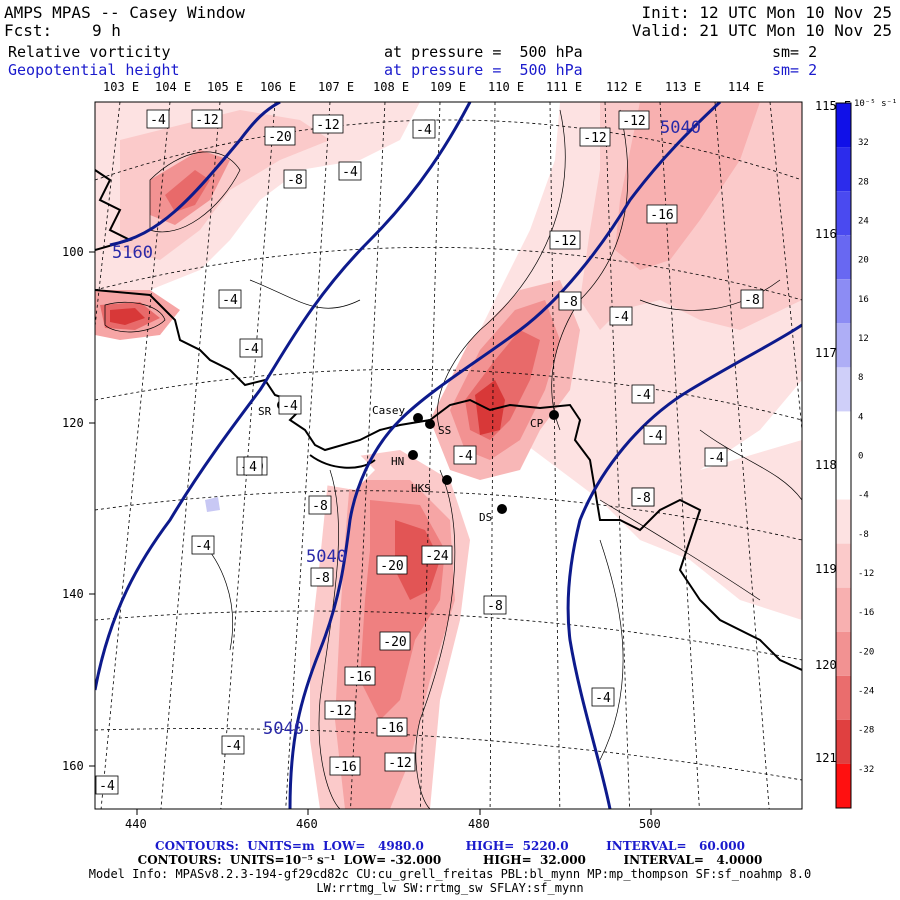 Image resolution: width=900 pixels, height=900 pixels. What do you see at coordinates (866, 574) in the screenshot?
I see `colorbar-tick-label: -12` at bounding box center [866, 574].